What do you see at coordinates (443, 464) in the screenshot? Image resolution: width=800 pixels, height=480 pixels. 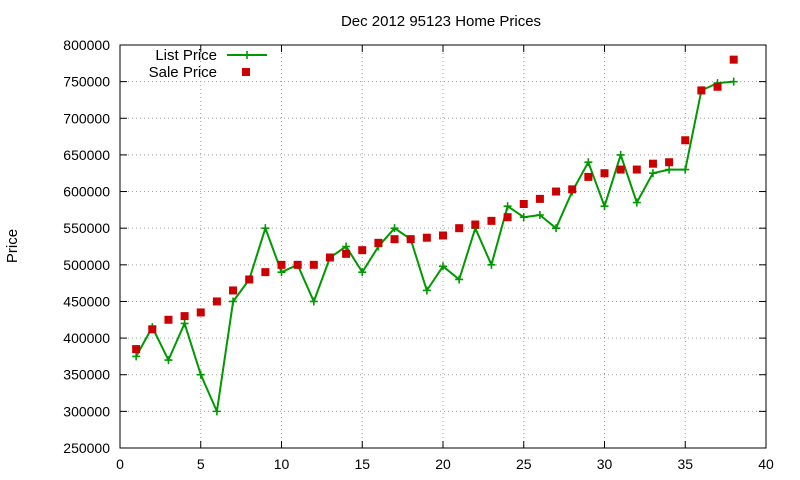 I see `x-tick-label: 20` at bounding box center [443, 464].